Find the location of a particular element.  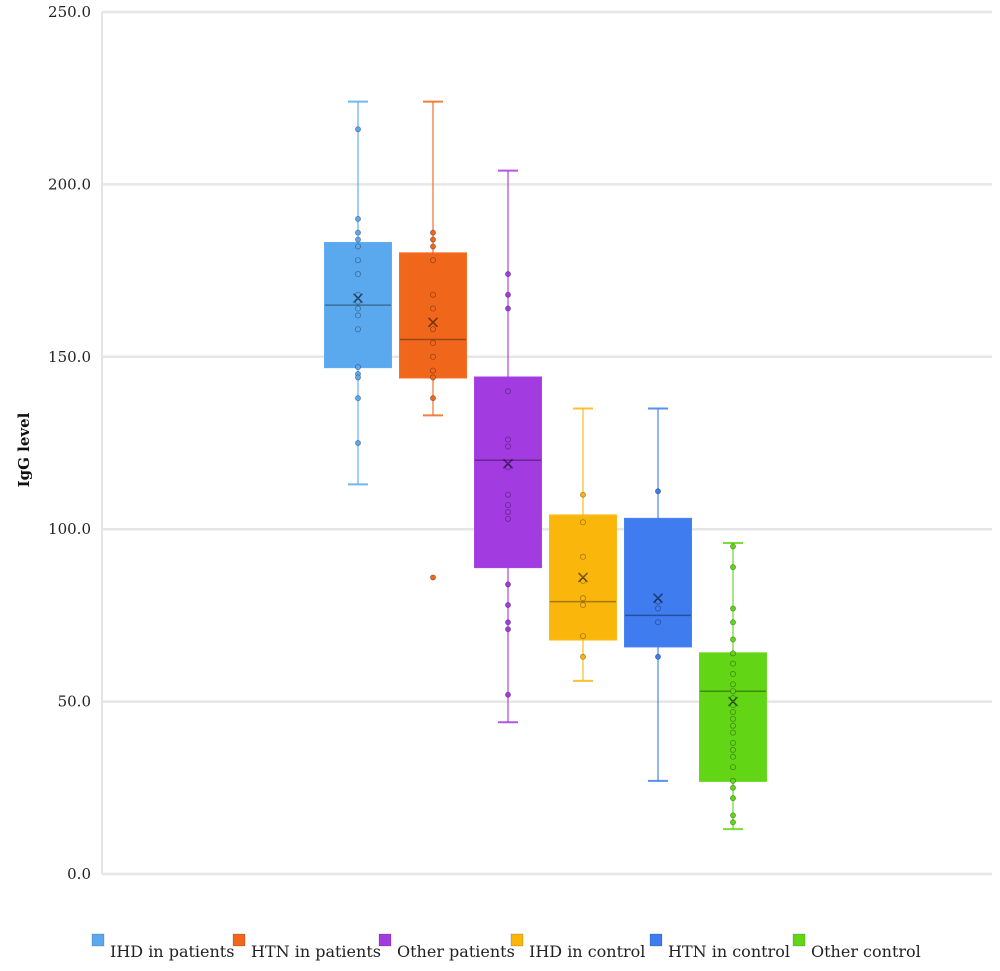

legend-item: Other control is located at coordinates (856, 947).